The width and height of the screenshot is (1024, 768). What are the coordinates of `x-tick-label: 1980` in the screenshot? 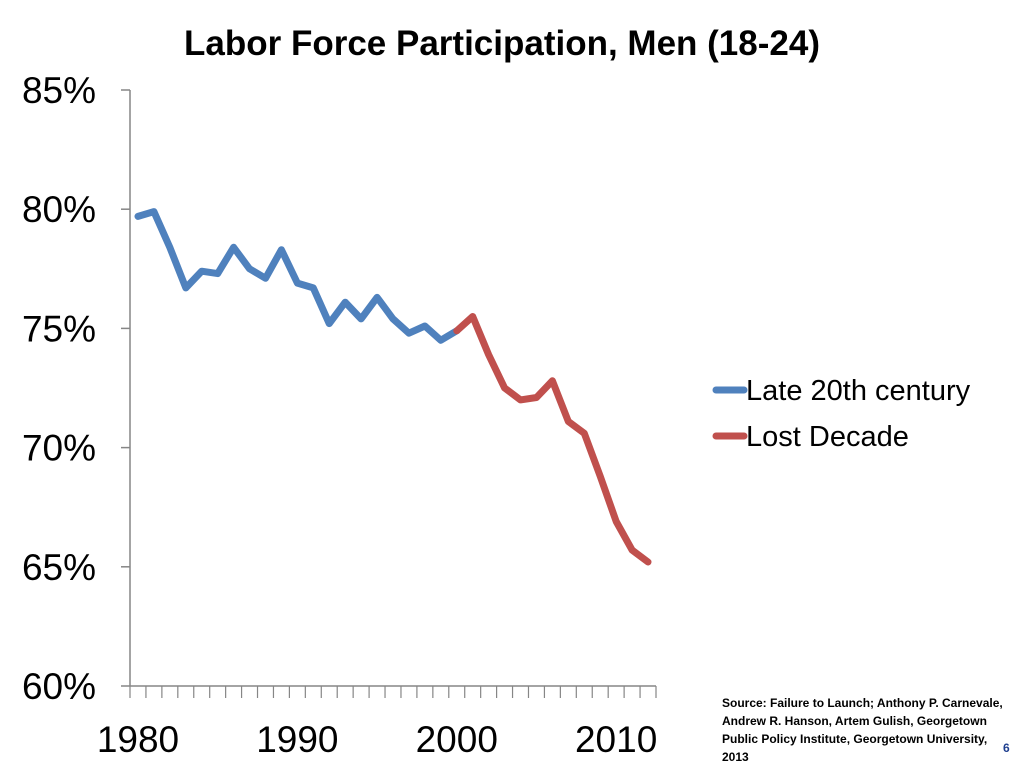 It's located at (138, 739).